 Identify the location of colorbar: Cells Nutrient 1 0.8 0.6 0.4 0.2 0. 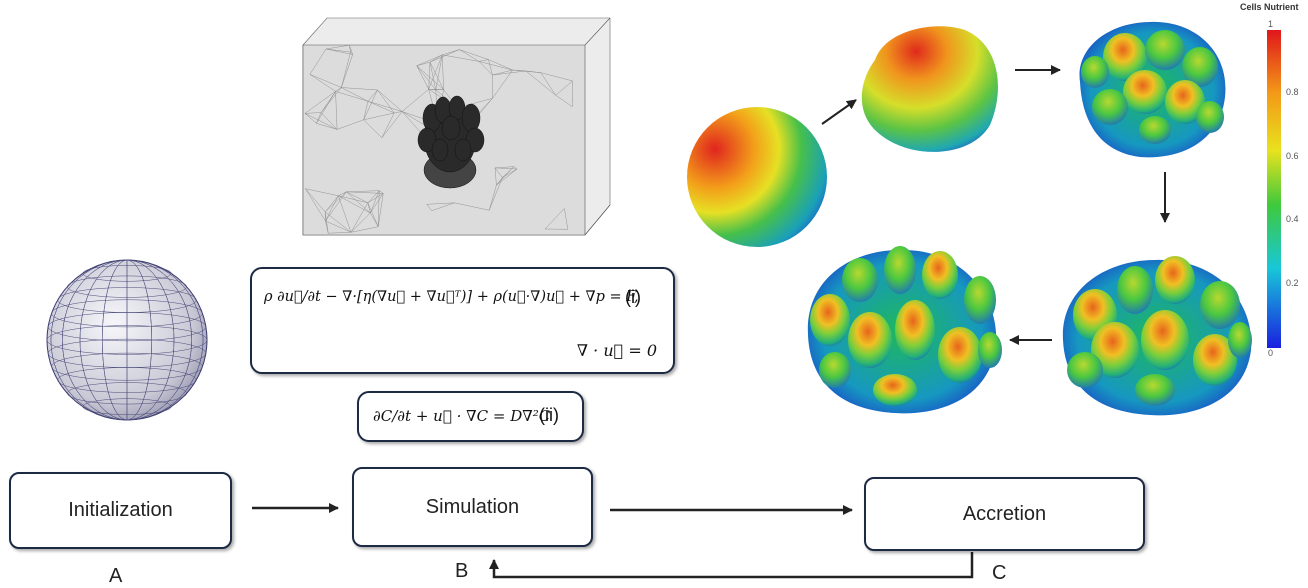
(1274, 185).